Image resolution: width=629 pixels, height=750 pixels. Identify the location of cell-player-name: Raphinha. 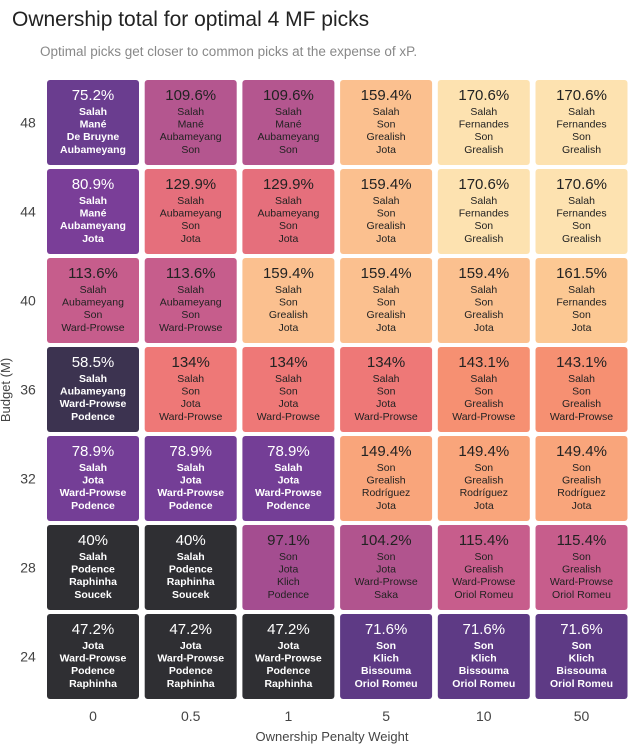
(191, 684).